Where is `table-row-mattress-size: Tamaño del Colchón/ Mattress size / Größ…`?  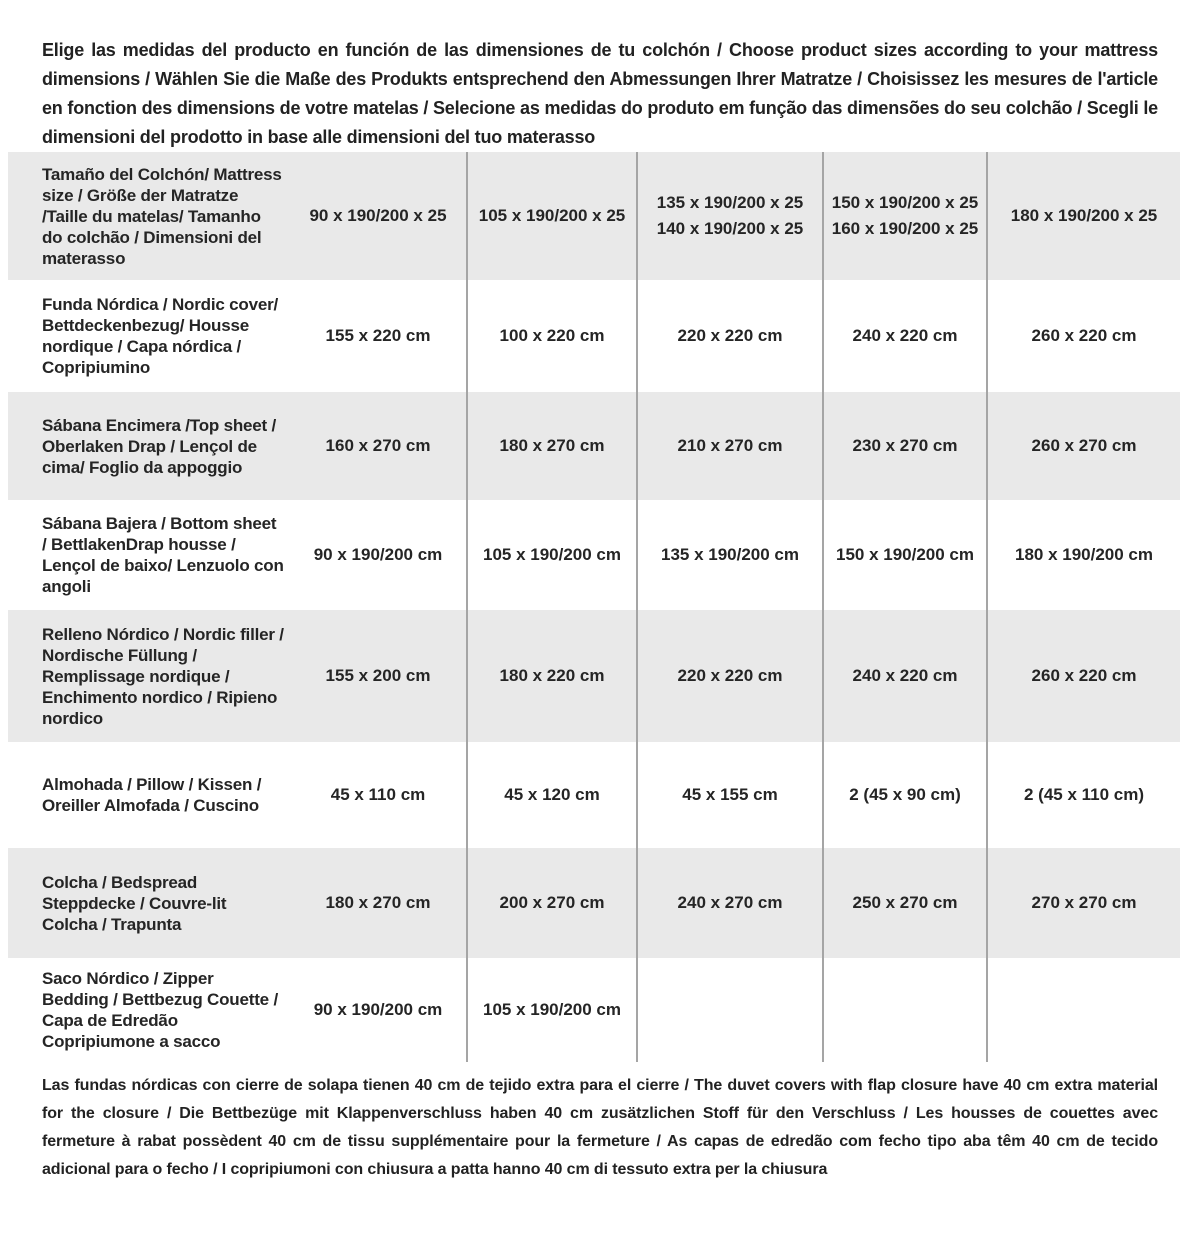
table-row-mattress-size: Tamaño del Colchón/ Mattress size / Größ… is located at coordinates (594, 216).